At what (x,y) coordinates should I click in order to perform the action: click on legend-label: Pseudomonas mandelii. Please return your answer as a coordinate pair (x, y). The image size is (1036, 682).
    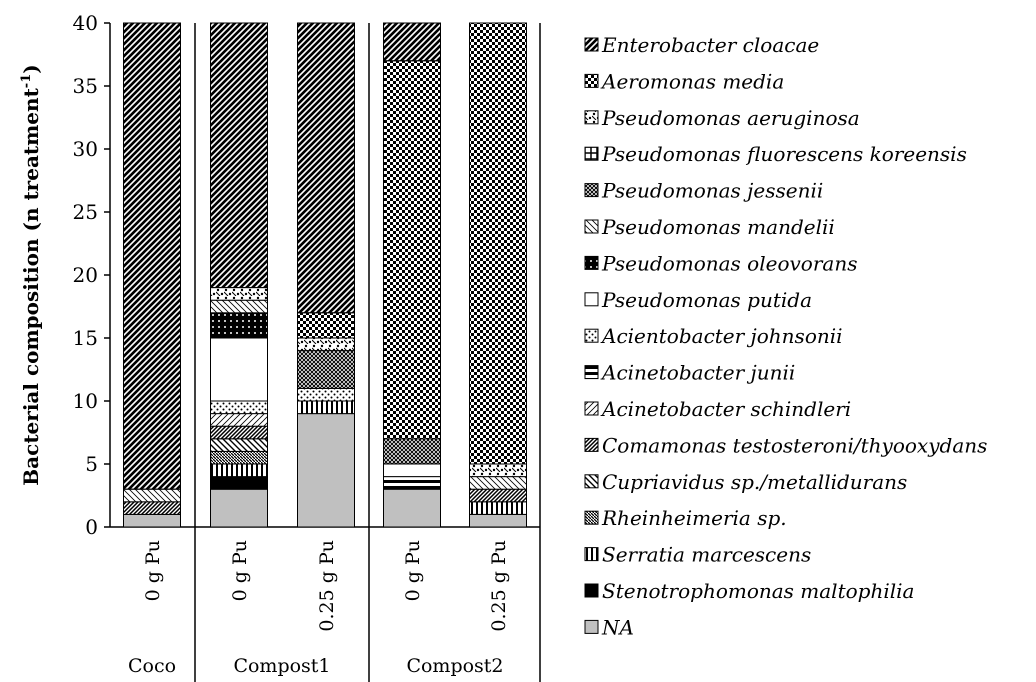
    Looking at the image, I should click on (718, 227).